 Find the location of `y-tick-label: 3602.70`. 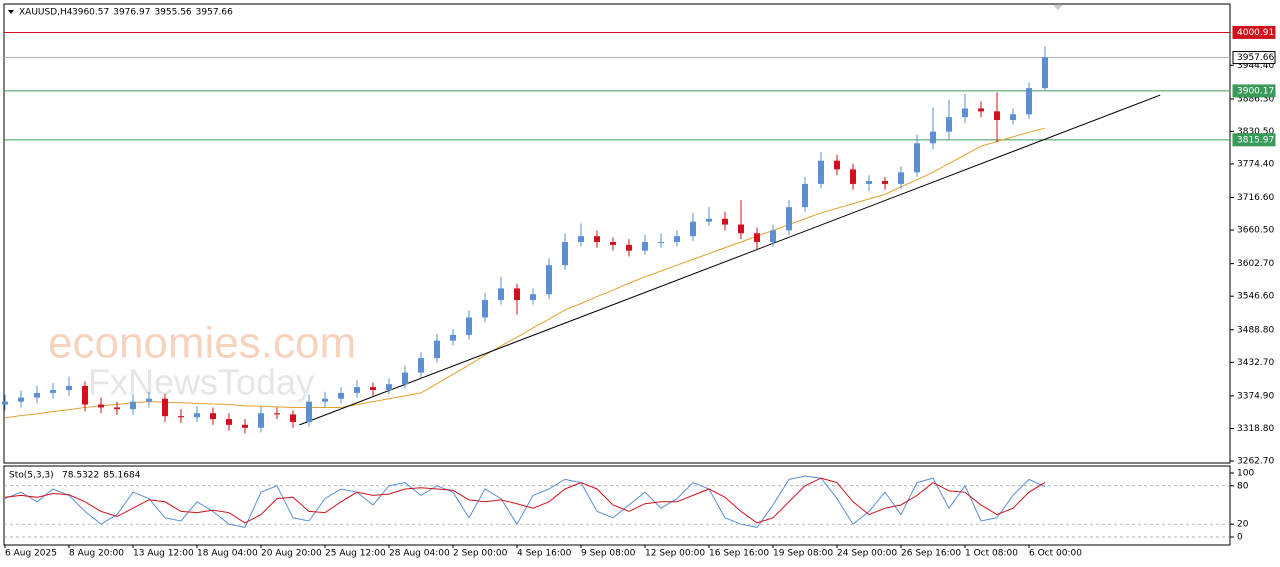

y-tick-label: 3602.70 is located at coordinates (1255, 264).